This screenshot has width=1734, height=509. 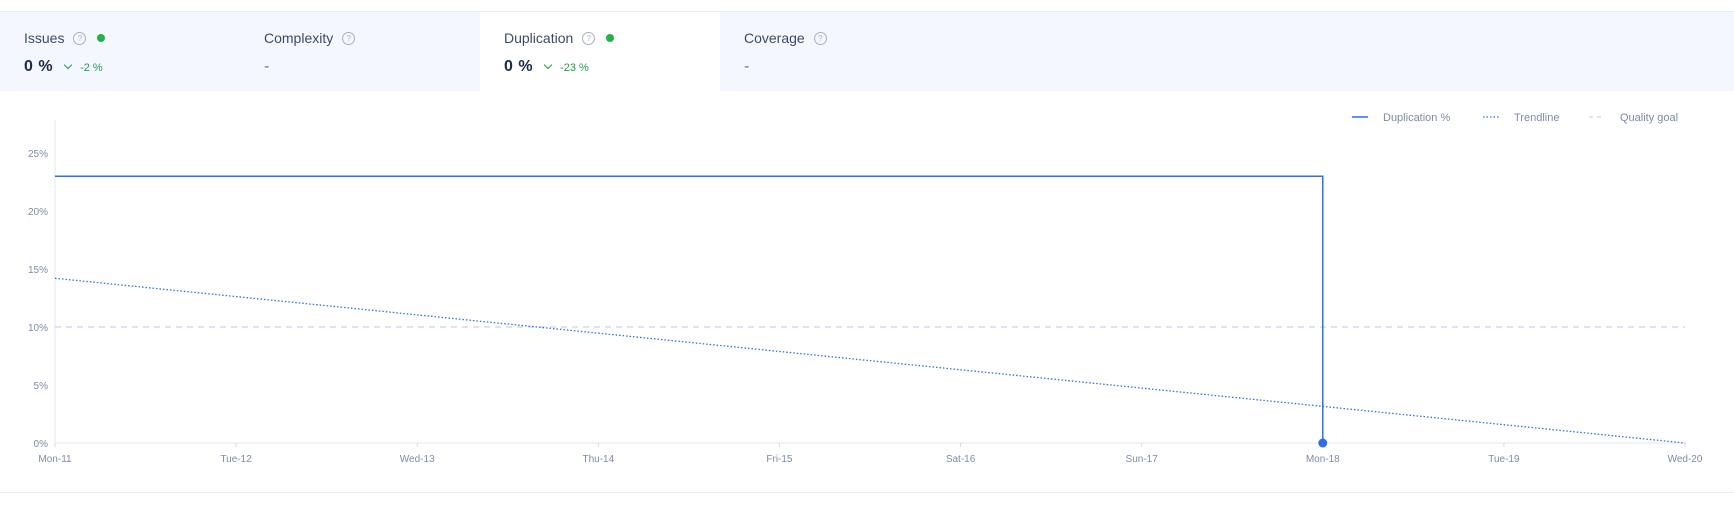 I want to click on y-tick-label: 20%, so click(x=38, y=212).